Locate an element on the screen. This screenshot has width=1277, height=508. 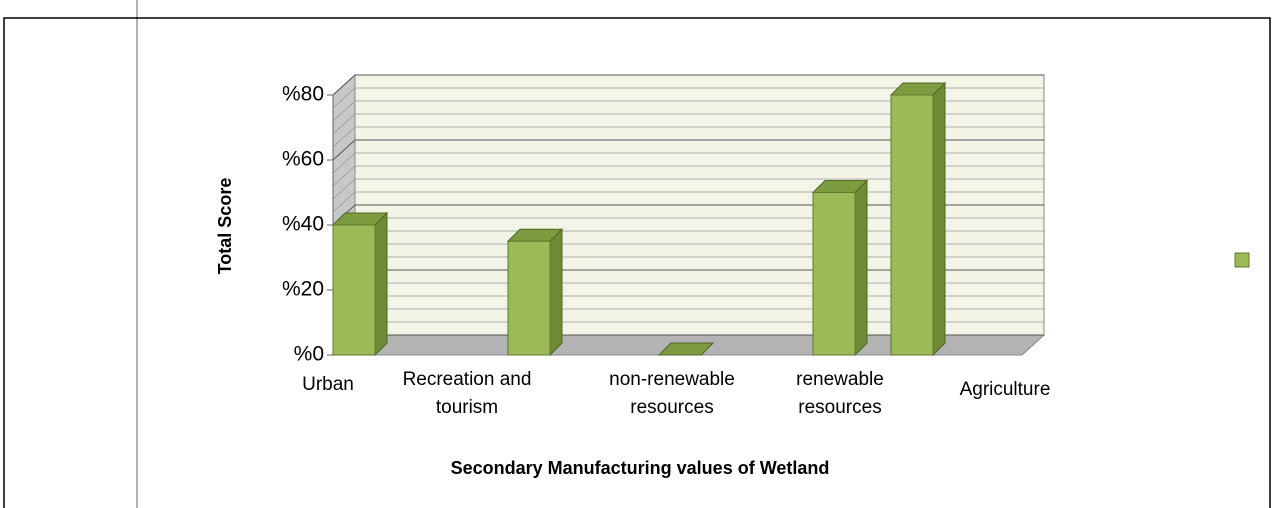
x-tick-label: Agriculture is located at coordinates (1005, 389).